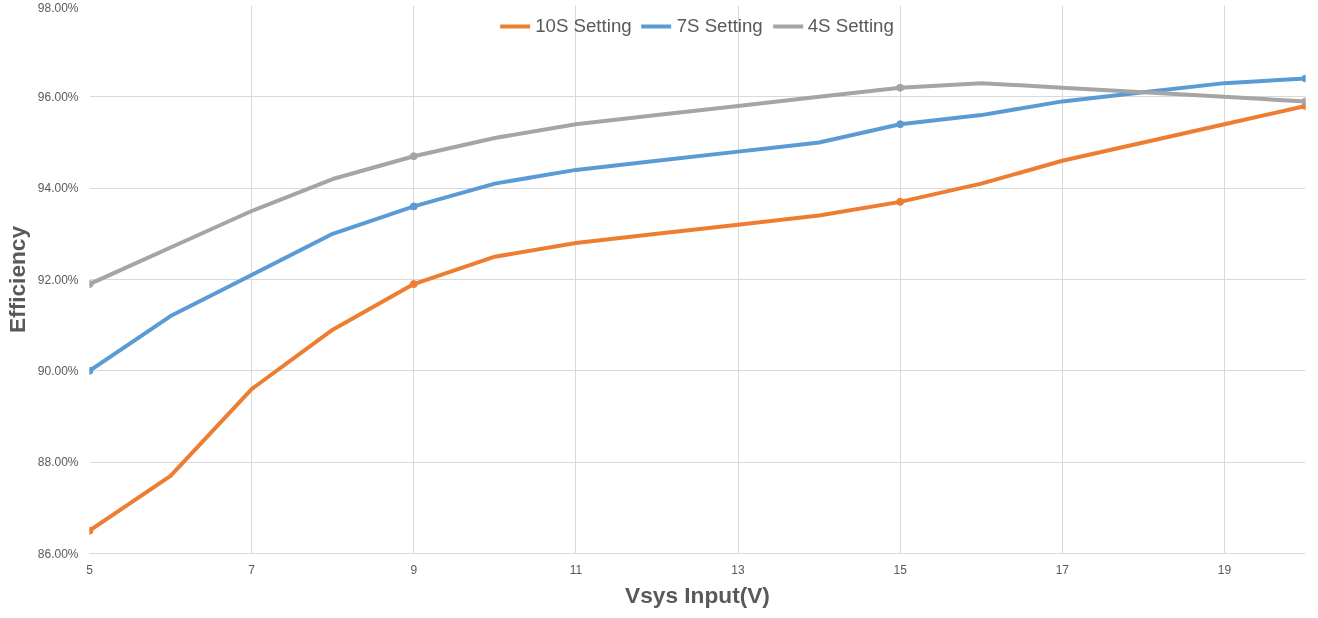 Image resolution: width=1318 pixels, height=618 pixels. What do you see at coordinates (252, 569) in the screenshot?
I see `x-tick-label: 7` at bounding box center [252, 569].